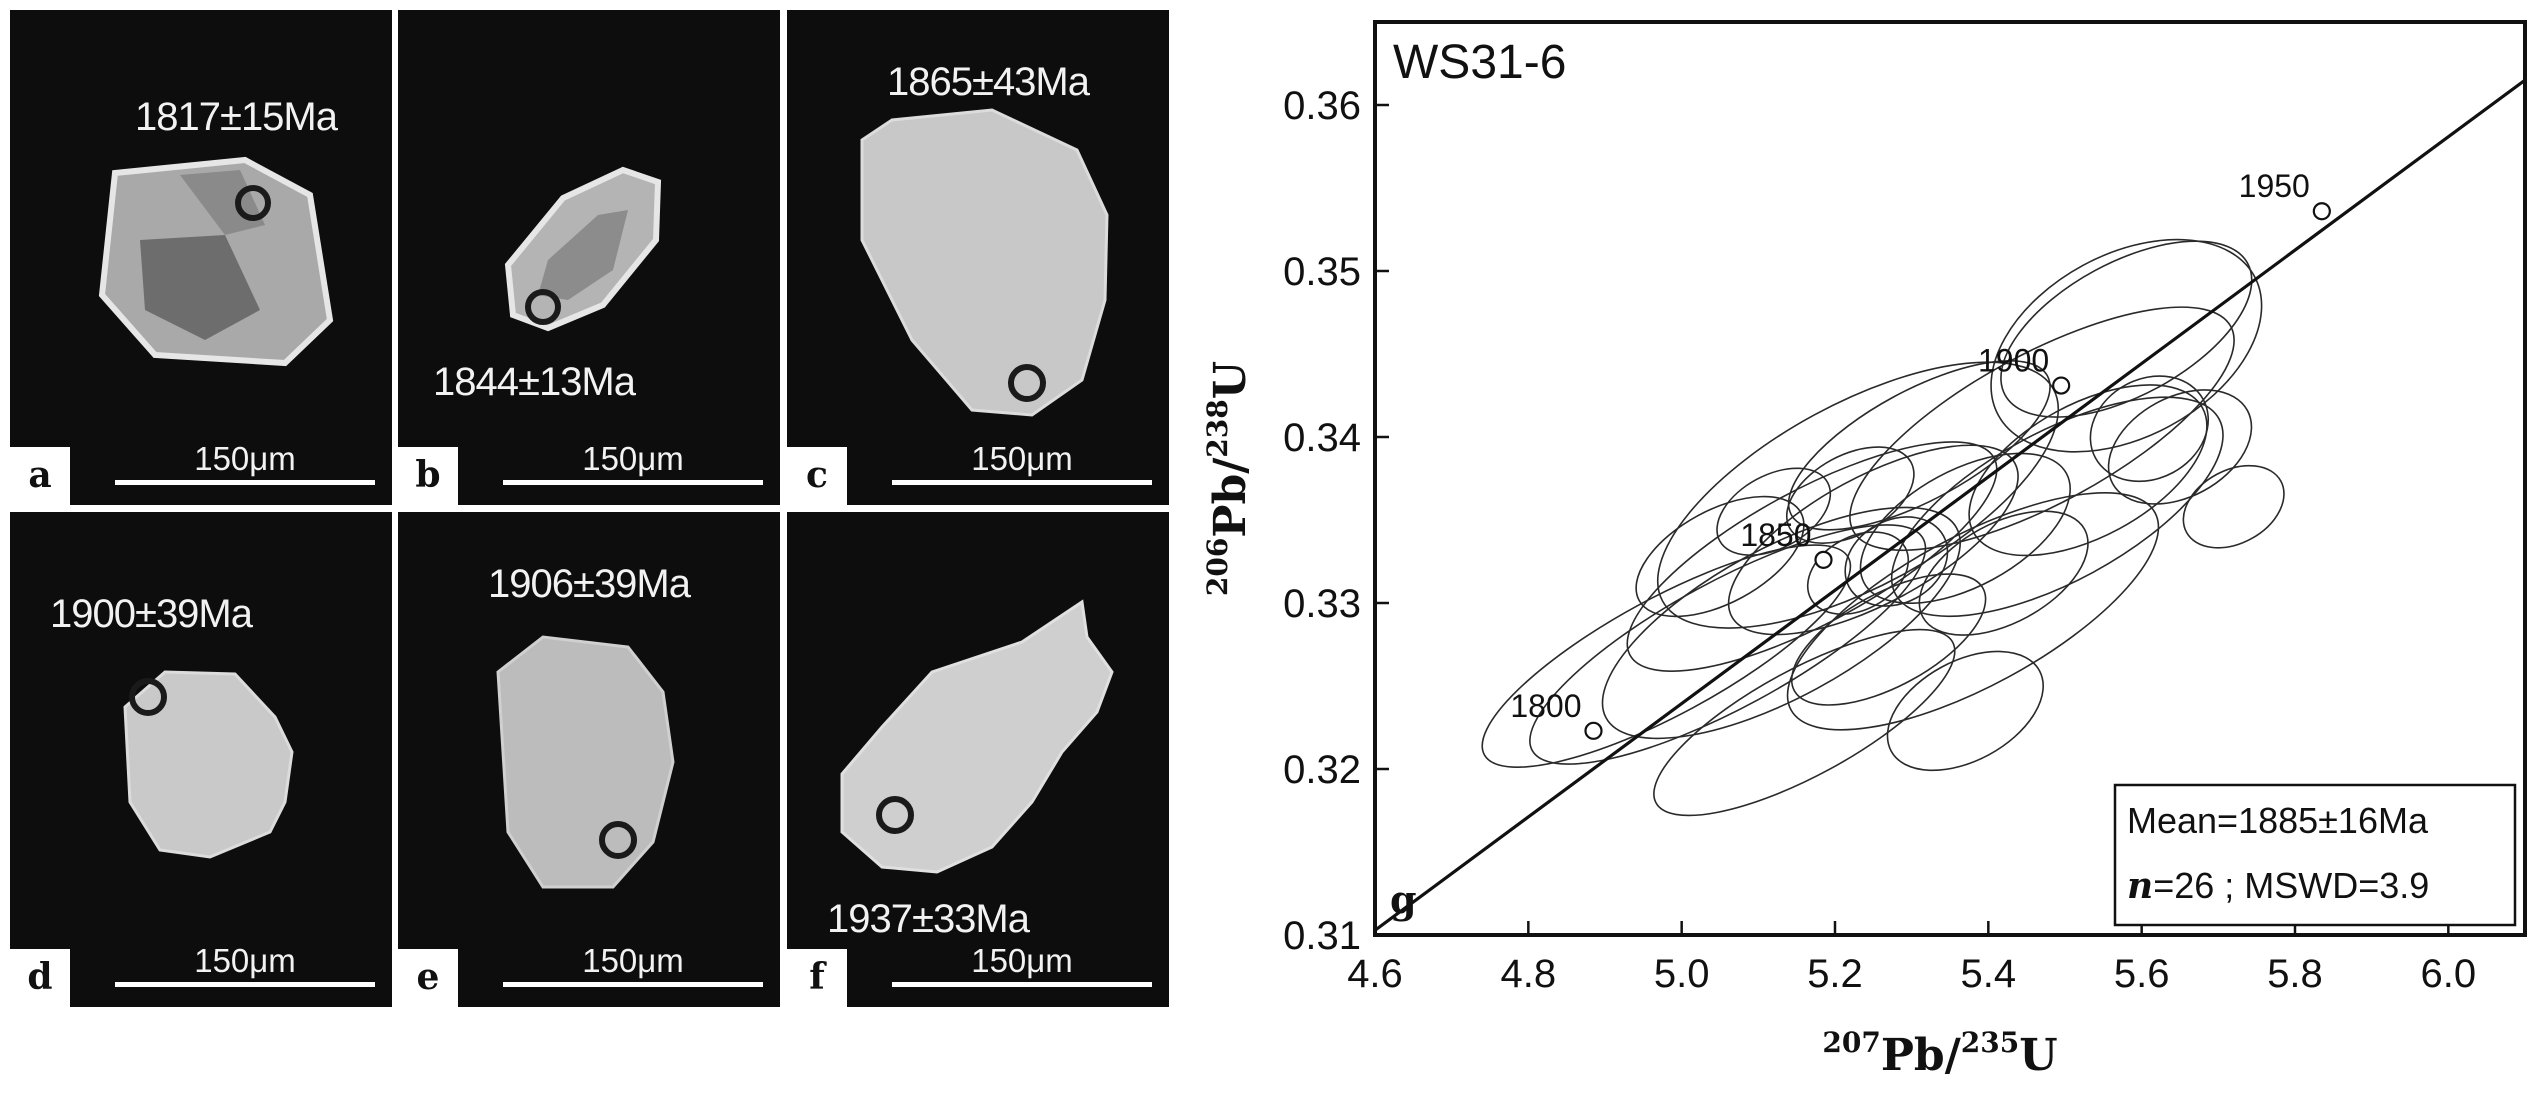 The width and height of the screenshot is (2532, 1102). What do you see at coordinates (534, 382) in the screenshot?
I see `age-label-b: 1844±13Ma` at bounding box center [534, 382].